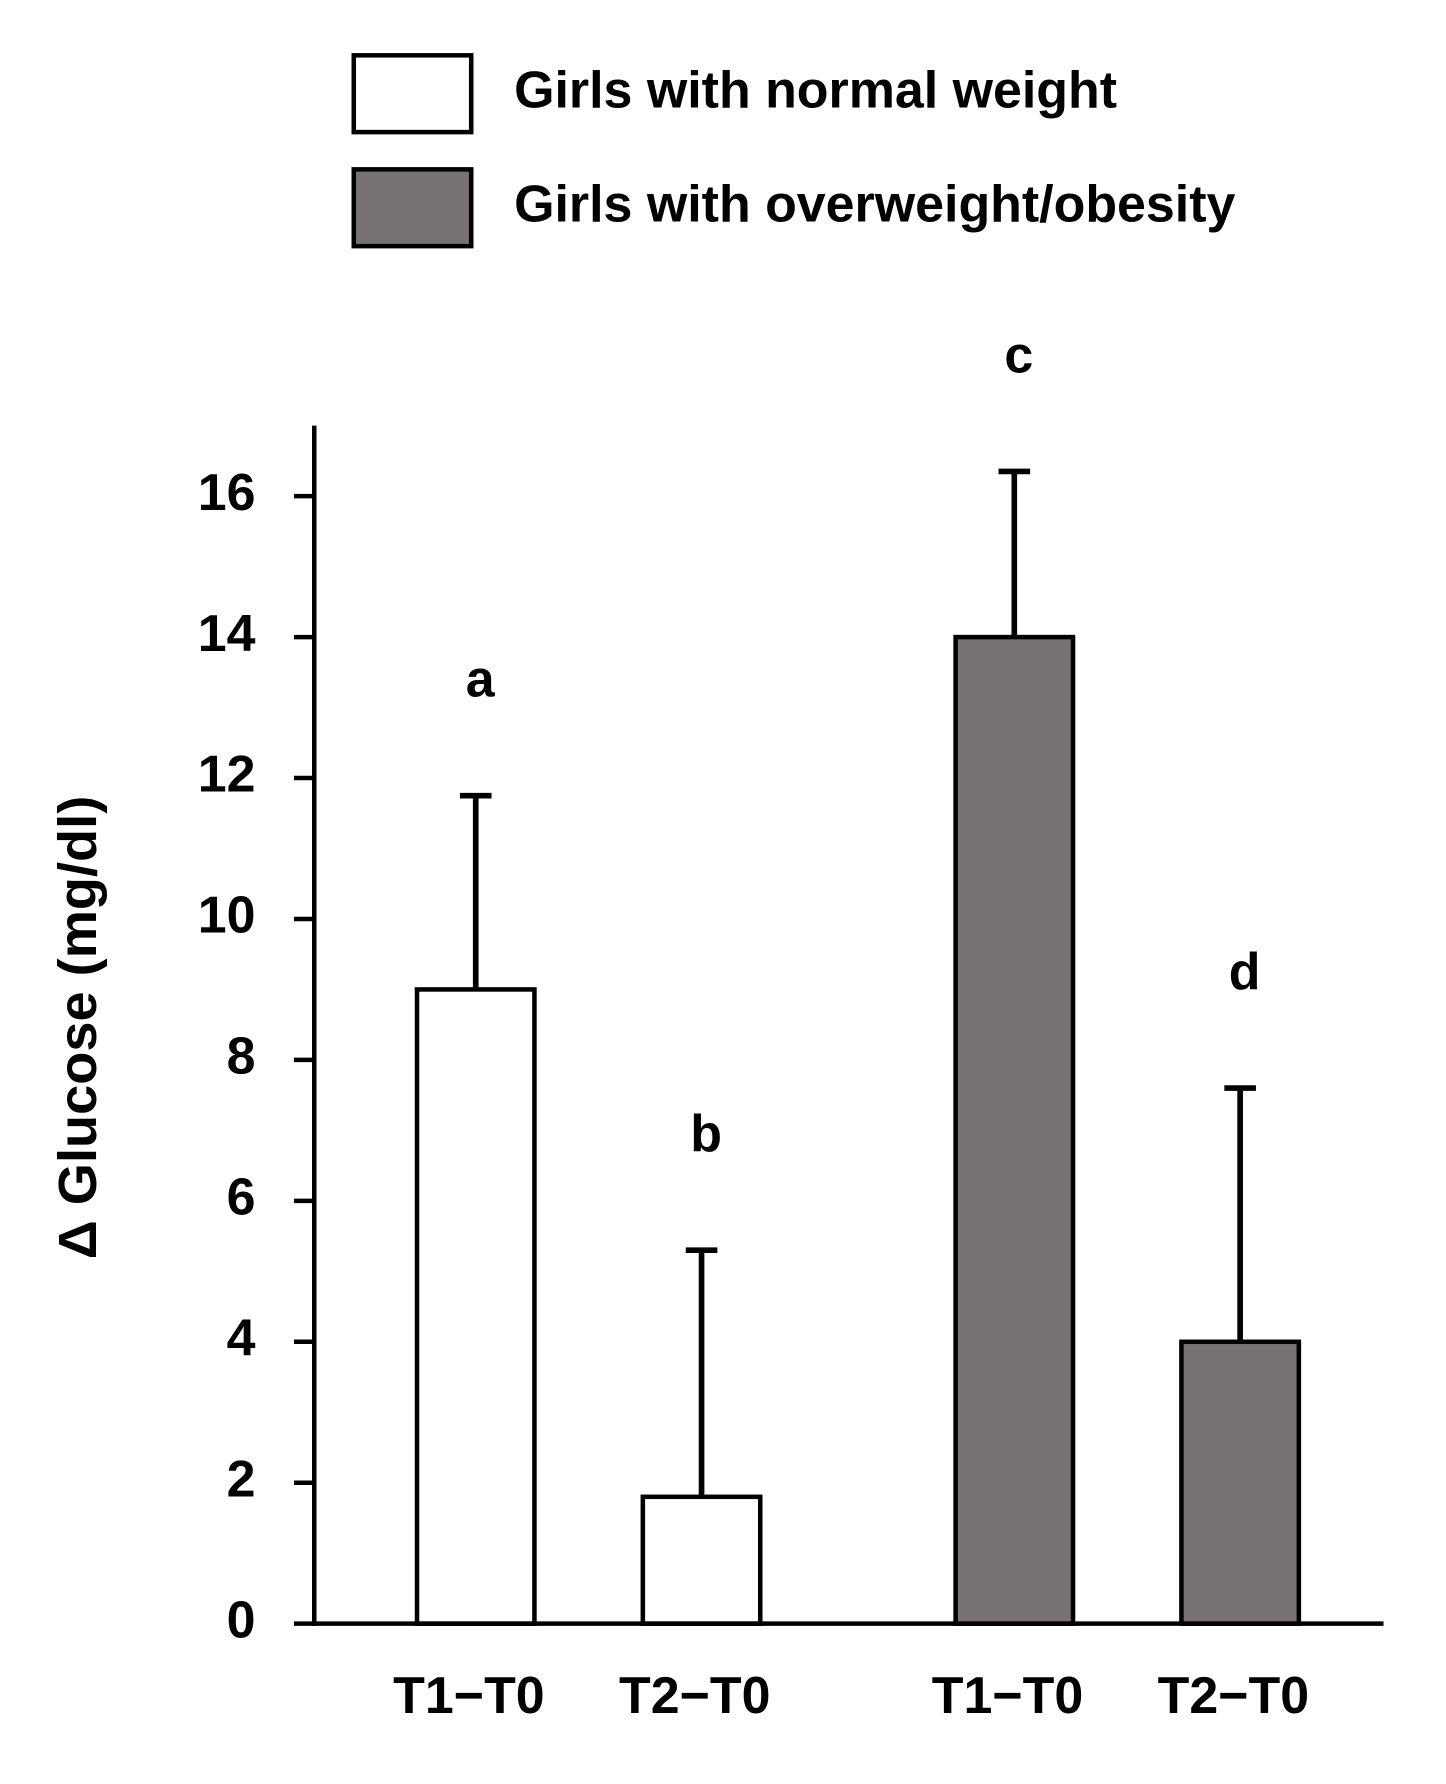 The image size is (1446, 1784). Describe the element at coordinates (241, 1198) in the screenshot. I see `y-tick-label: 6` at that location.